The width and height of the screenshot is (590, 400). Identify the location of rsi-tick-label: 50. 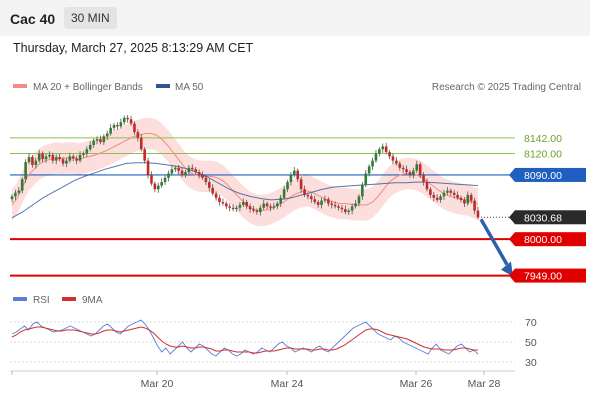
(531, 343).